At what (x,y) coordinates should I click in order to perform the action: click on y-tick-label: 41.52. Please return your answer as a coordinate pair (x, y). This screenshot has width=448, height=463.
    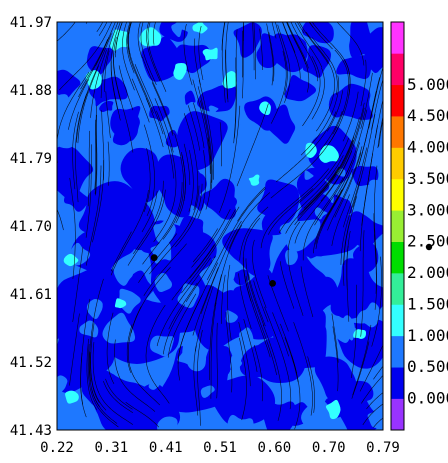
    Looking at the image, I should click on (31, 363).